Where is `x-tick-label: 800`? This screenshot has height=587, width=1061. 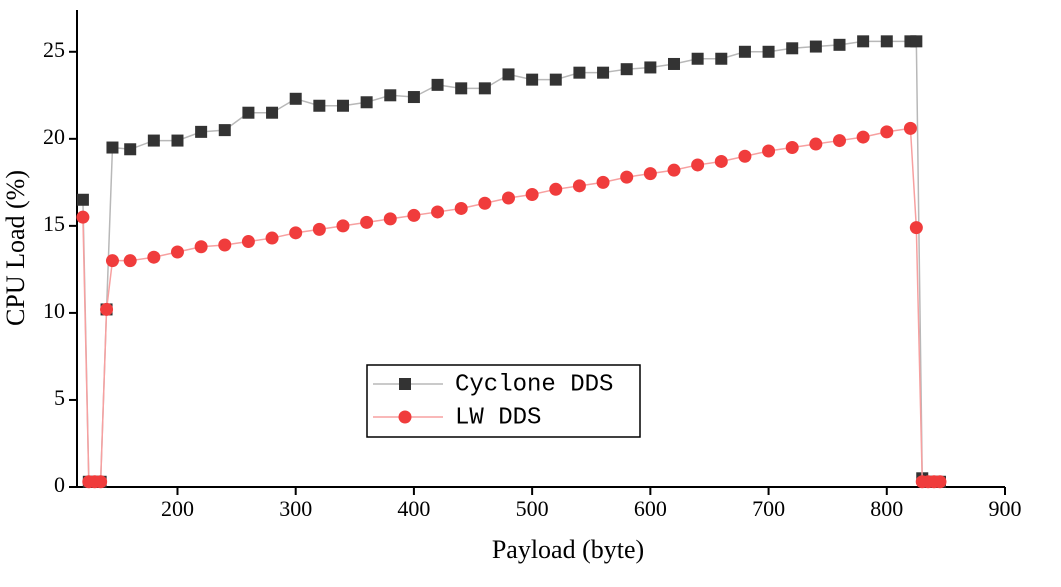 x-tick-label: 800 is located at coordinates (886, 508).